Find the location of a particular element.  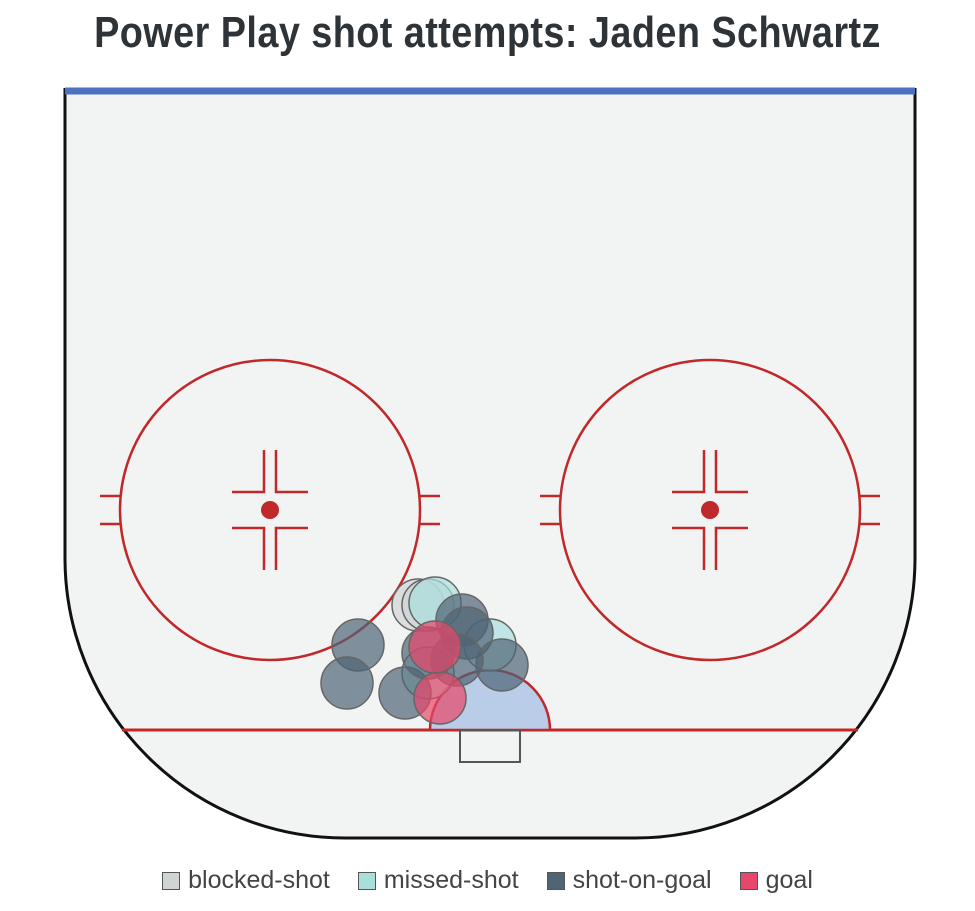

legend-item: shot-on-goal is located at coordinates (629, 880).